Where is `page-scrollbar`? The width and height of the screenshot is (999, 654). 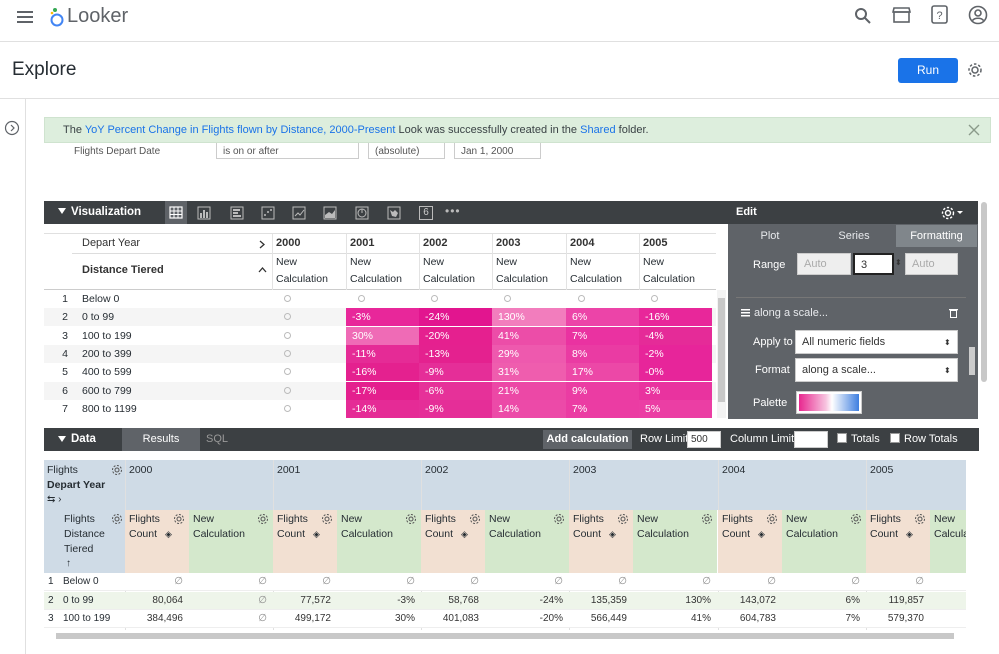
page-scrollbar is located at coordinates (984, 387).